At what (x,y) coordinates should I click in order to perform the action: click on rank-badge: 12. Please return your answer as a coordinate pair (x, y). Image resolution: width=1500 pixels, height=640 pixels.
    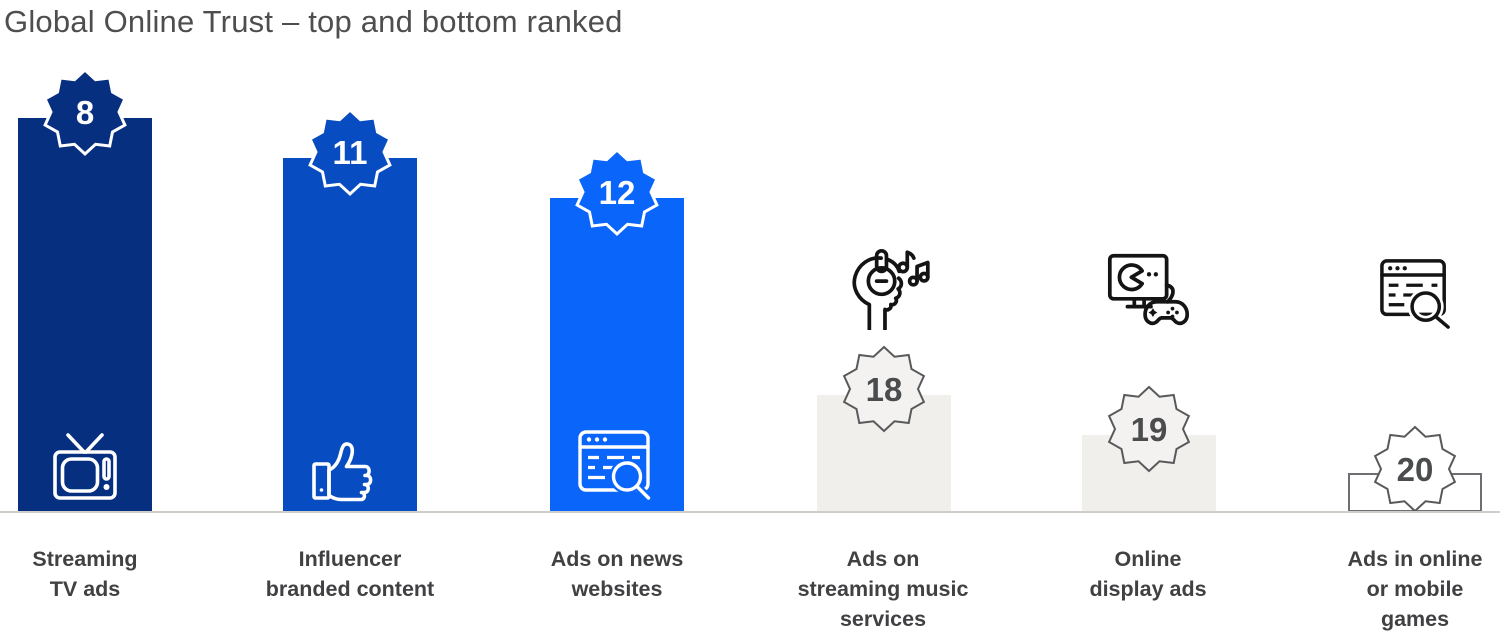
    Looking at the image, I should click on (617, 192).